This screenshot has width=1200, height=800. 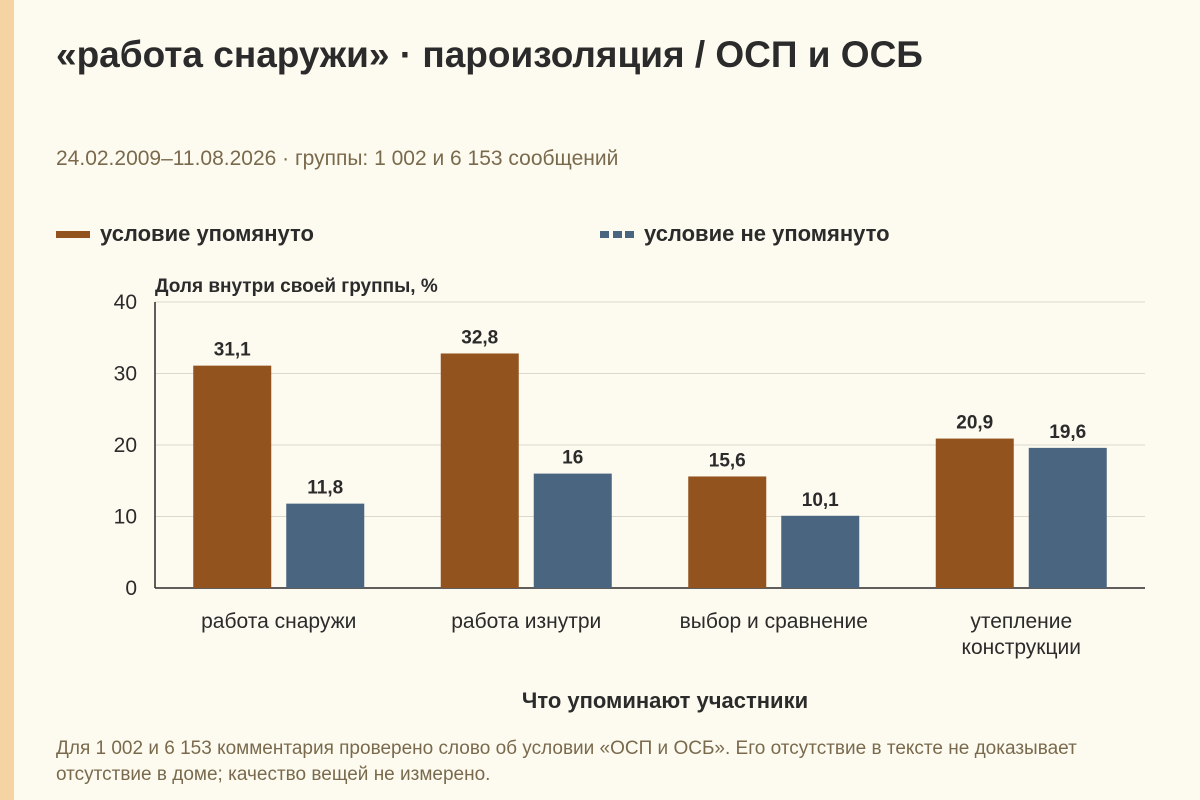 I want to click on y-tick-label: 20, so click(x=125, y=445).